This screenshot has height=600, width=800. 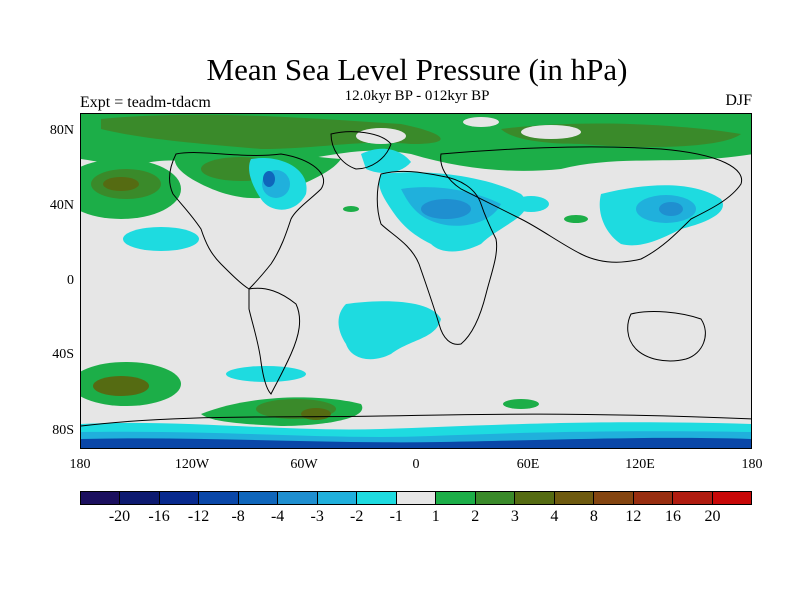 I want to click on y-tick-80s: 80S, so click(x=63, y=430).